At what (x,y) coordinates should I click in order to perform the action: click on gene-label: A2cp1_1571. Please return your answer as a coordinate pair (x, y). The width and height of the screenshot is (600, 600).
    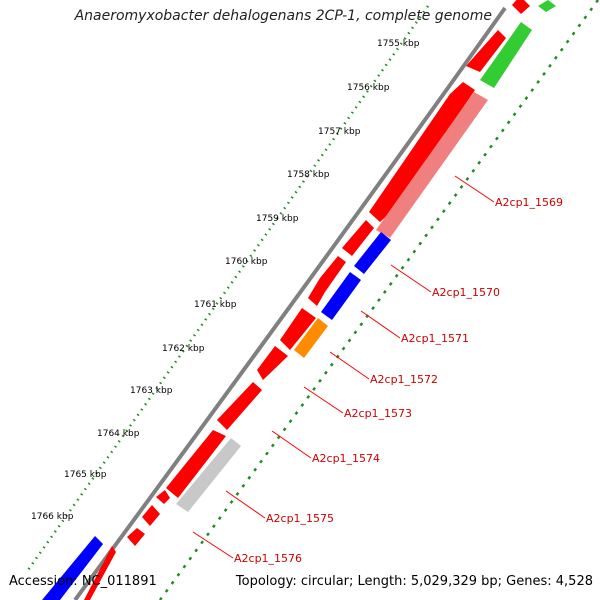
    Looking at the image, I should click on (435, 338).